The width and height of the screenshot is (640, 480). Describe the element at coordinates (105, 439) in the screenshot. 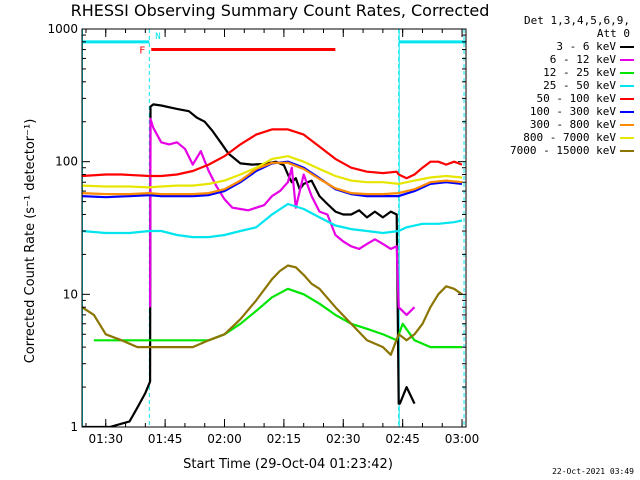

I see `x-tick-label: 01:30` at that location.